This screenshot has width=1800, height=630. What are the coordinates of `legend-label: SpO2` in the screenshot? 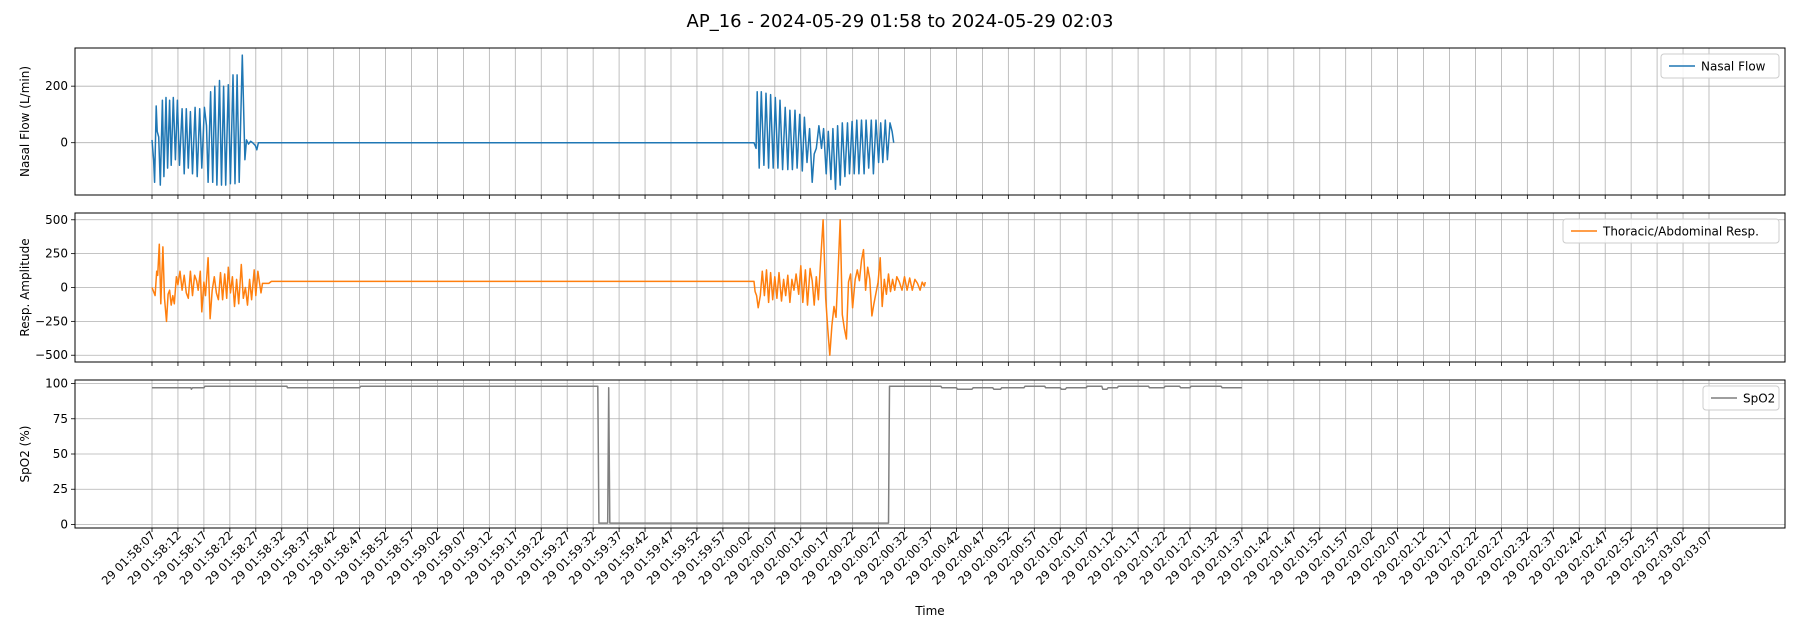 It's located at (1759, 399).